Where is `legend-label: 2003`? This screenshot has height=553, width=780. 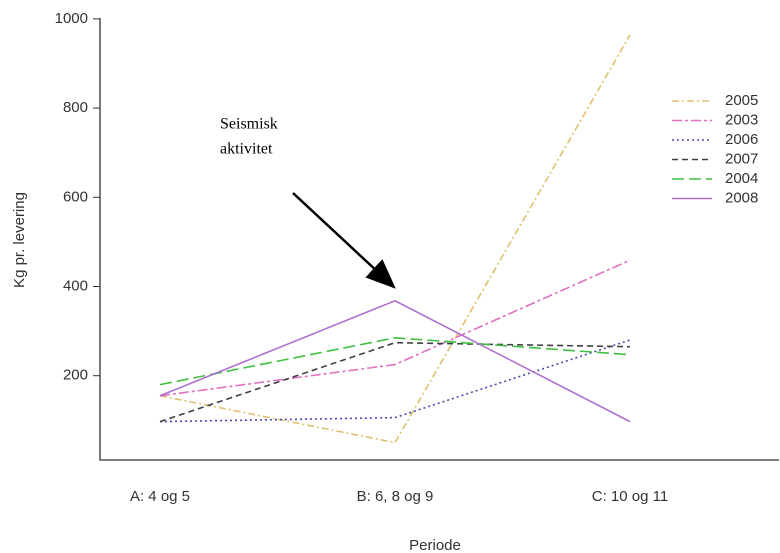
legend-label: 2003 is located at coordinates (741, 119).